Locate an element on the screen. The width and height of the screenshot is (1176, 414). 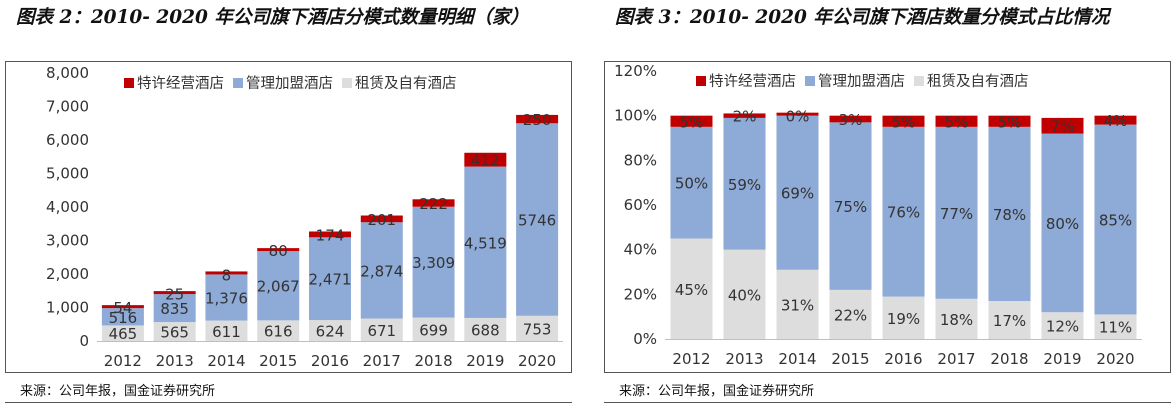
data-label: 2,067 is located at coordinates (278, 287).